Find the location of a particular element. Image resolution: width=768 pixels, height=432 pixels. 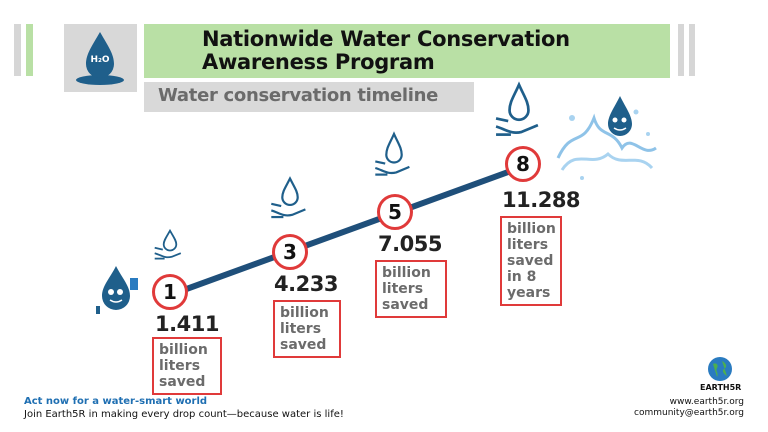

globe-icon is located at coordinates (720, 369).